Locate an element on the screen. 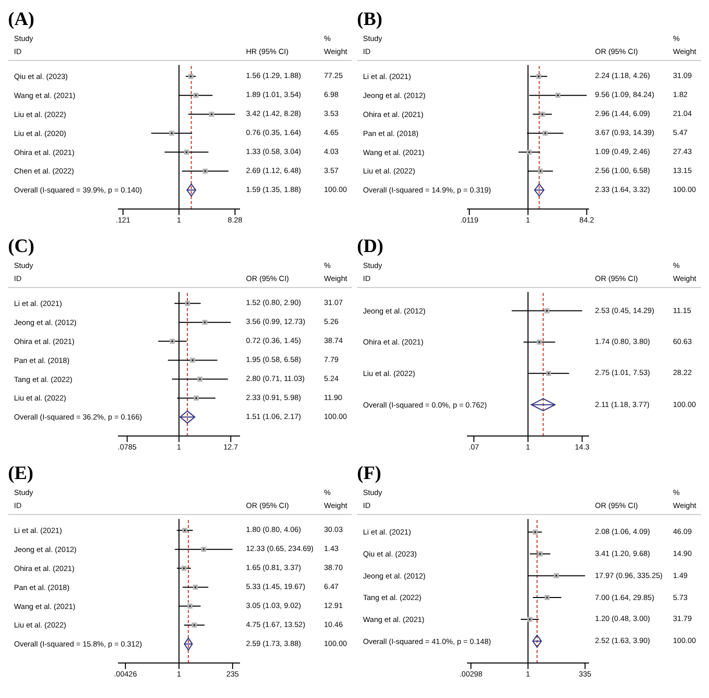 Image resolution: width=709 pixels, height=698 pixels. chart-title: (E) is located at coordinates (21, 474).